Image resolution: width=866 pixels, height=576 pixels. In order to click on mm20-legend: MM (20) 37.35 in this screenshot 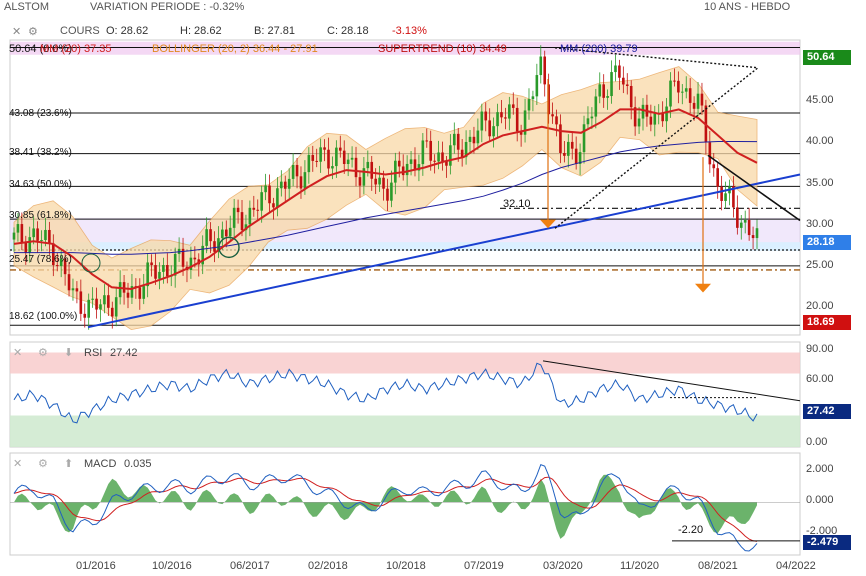, I will do `click(76, 49)`.